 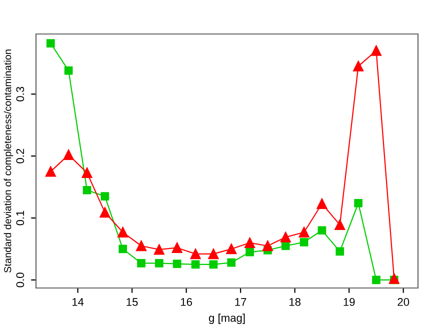 What do you see at coordinates (132, 302) in the screenshot?
I see `x-tick-label: 15` at bounding box center [132, 302].